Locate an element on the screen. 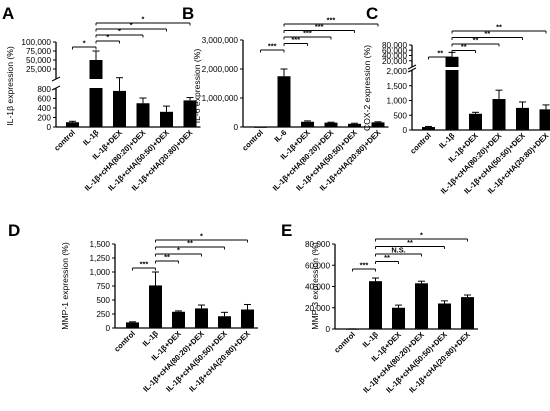 This screenshot has width=550, height=411. panel-letter: B is located at coordinates (188, 13).